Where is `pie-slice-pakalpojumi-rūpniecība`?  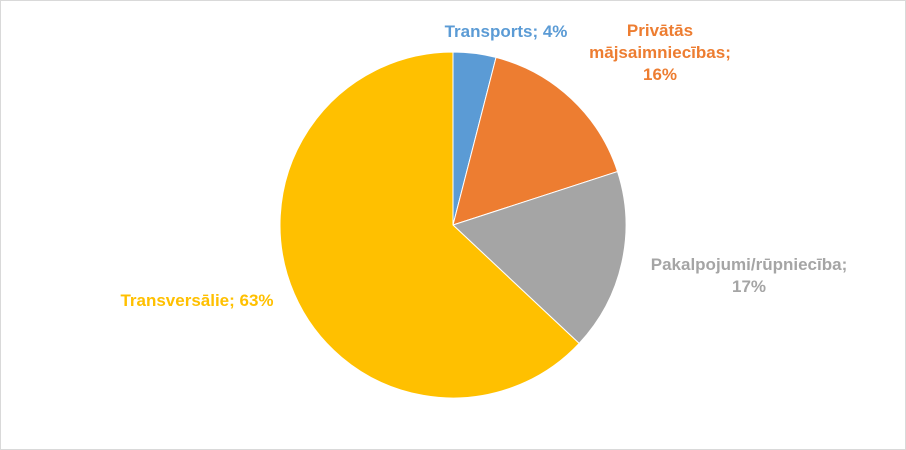
pie-slice-pakalpojumi-rūpniecība is located at coordinates (539, 257).